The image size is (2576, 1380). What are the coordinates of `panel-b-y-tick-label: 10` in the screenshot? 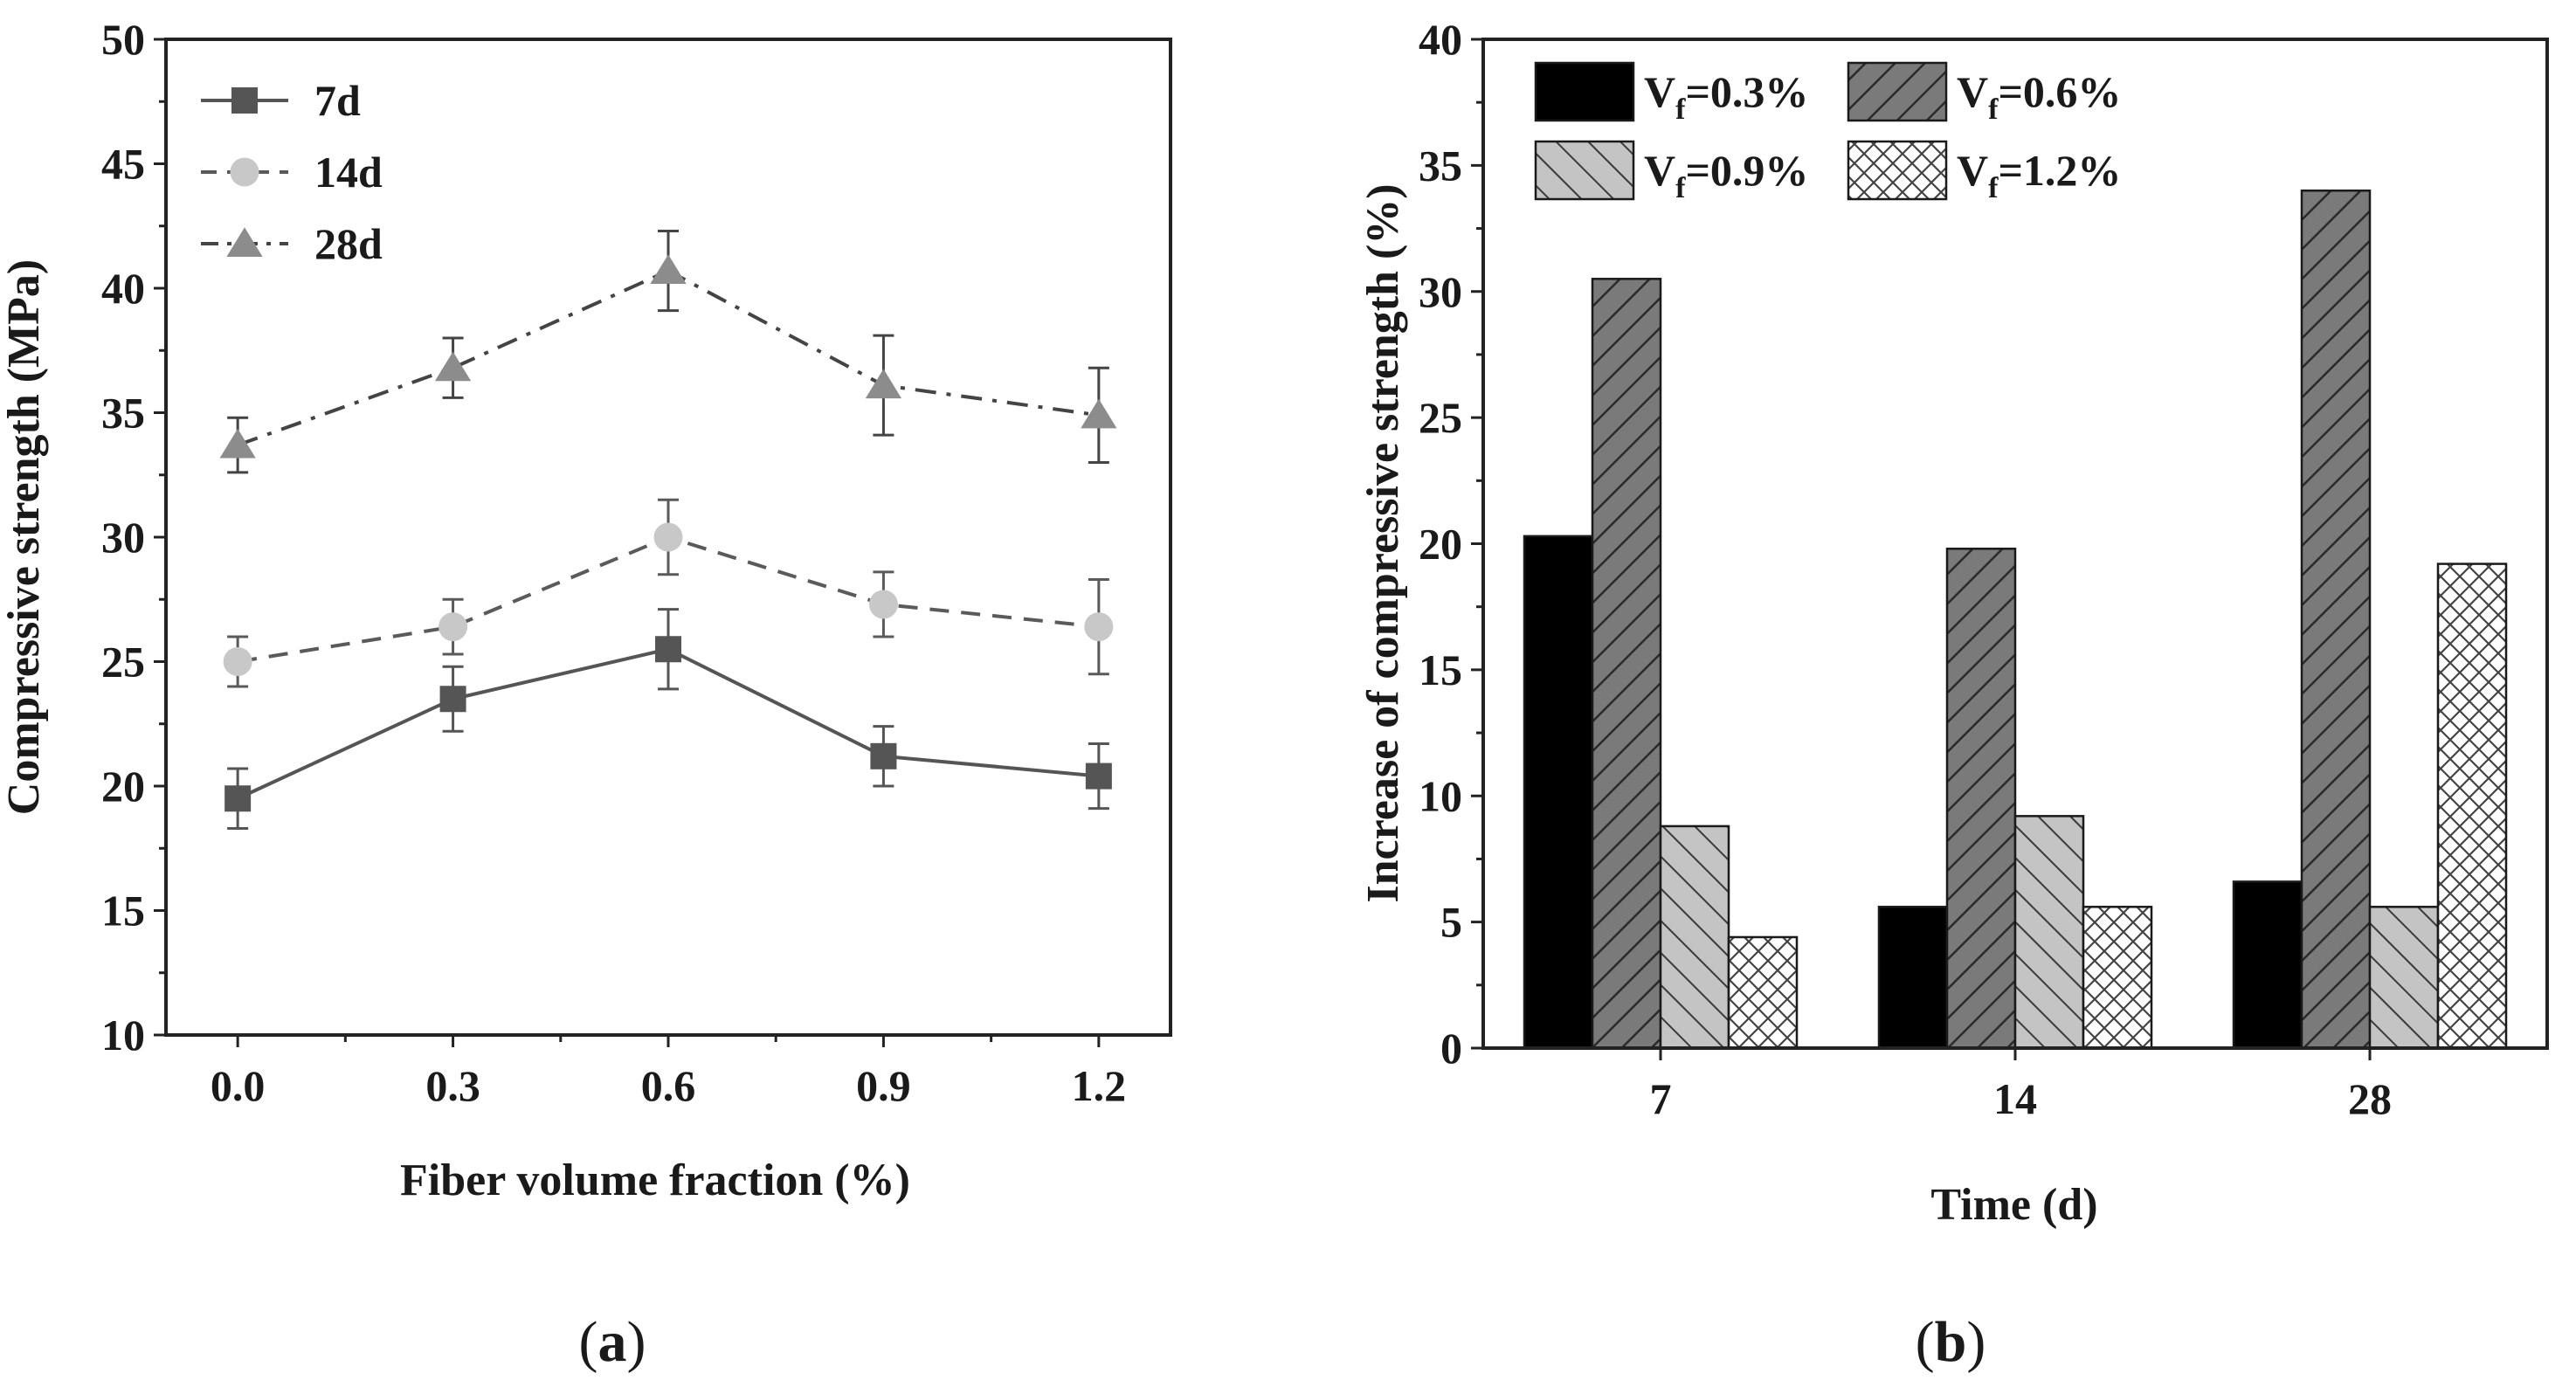 It's located at (1440, 795).